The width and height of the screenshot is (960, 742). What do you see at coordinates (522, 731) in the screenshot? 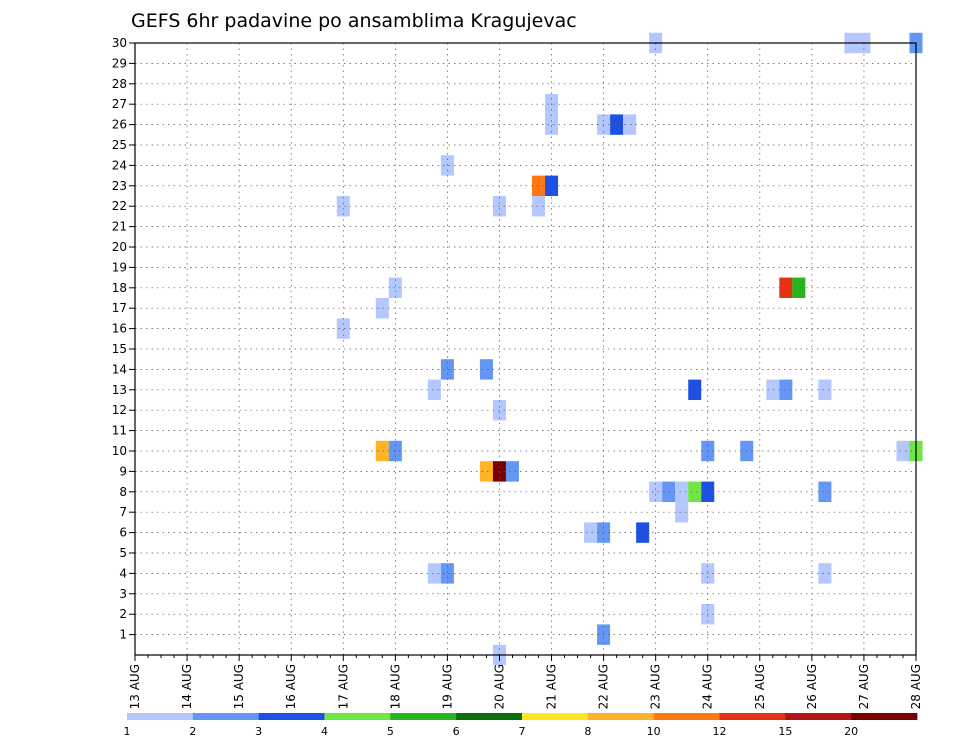
I see `colorbar-label: 7` at bounding box center [522, 731].